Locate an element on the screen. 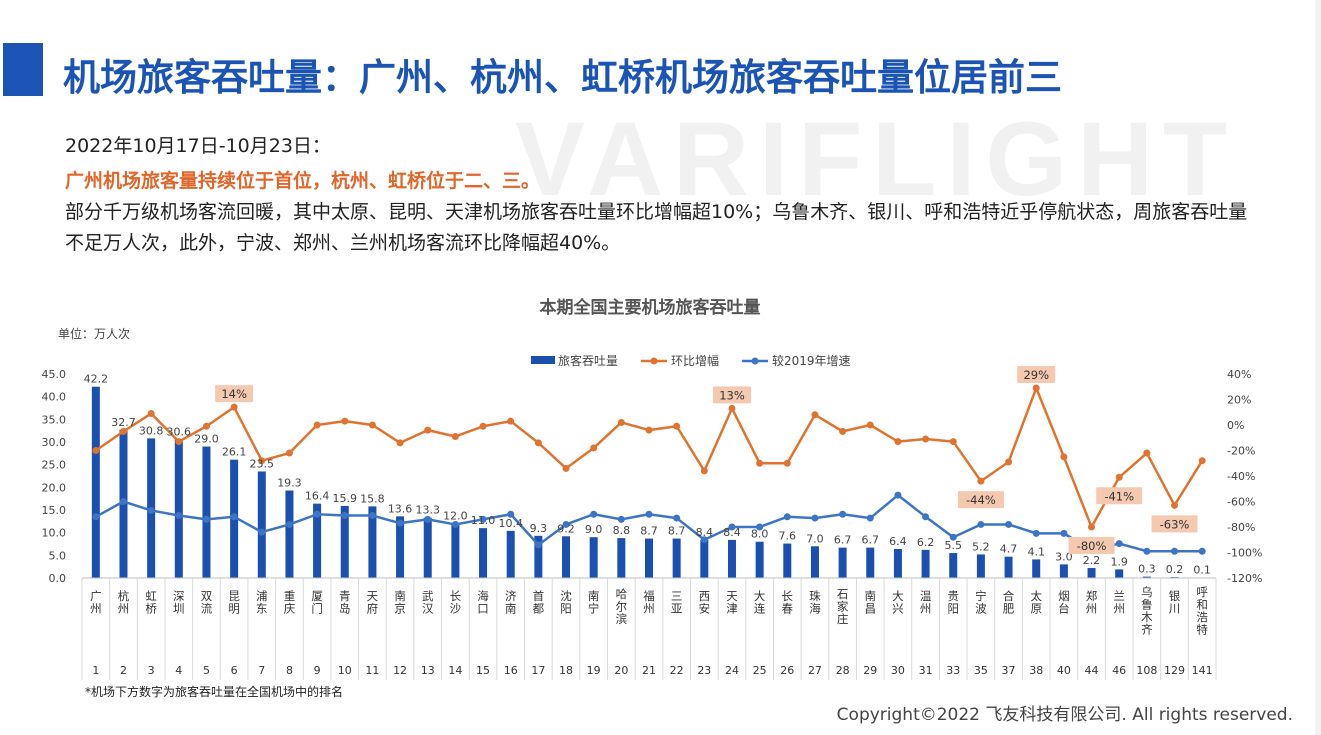  x-rank-label: 27 is located at coordinates (815, 670).